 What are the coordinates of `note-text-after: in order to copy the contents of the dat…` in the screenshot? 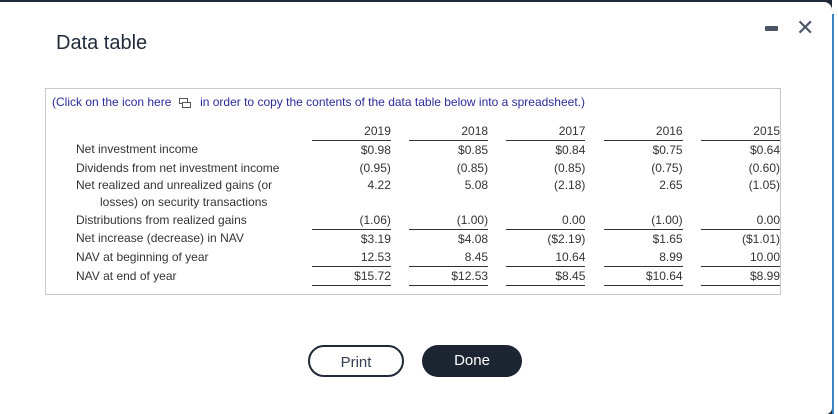 It's located at (392, 102).